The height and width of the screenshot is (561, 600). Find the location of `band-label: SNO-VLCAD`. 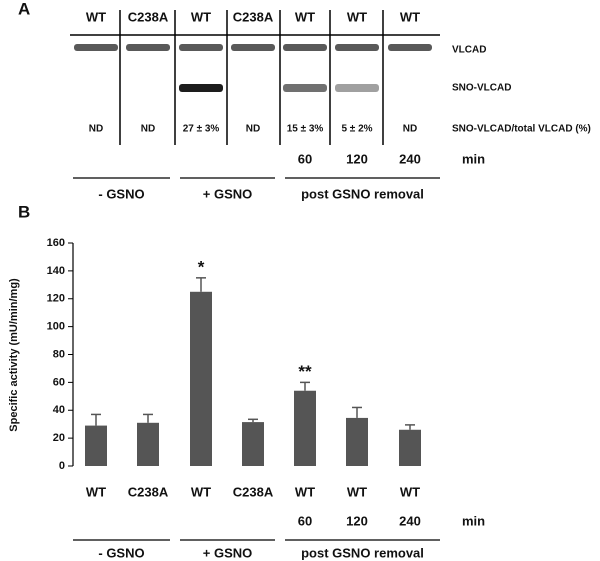

band-label: SNO-VLCAD is located at coordinates (481, 88).